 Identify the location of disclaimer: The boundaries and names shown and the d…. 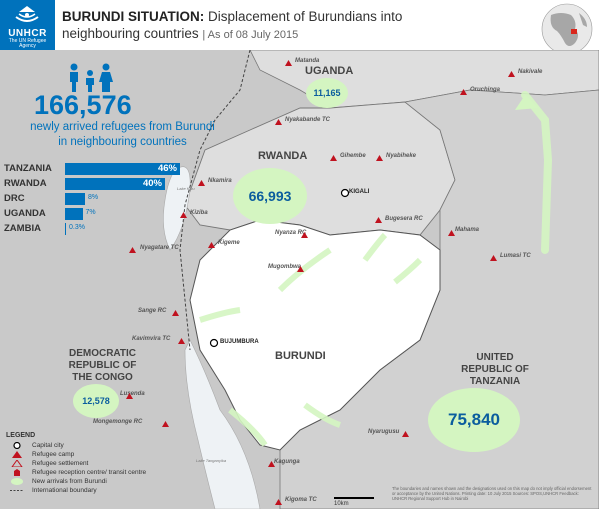
(492, 493).